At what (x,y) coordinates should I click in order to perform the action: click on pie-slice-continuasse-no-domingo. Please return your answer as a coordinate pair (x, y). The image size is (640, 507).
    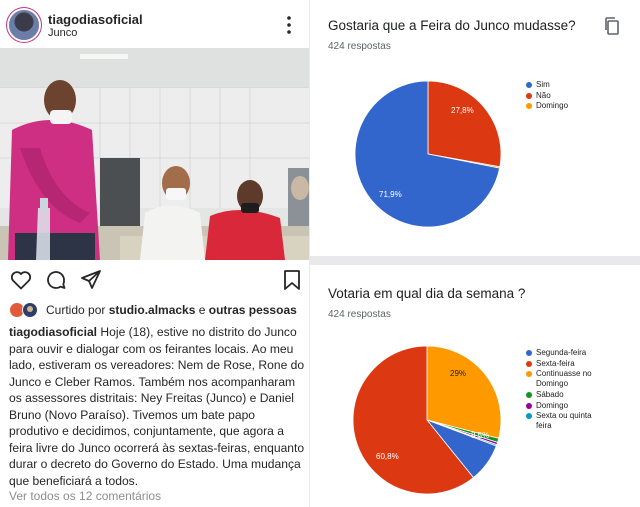
    Looking at the image, I should click on (464, 392).